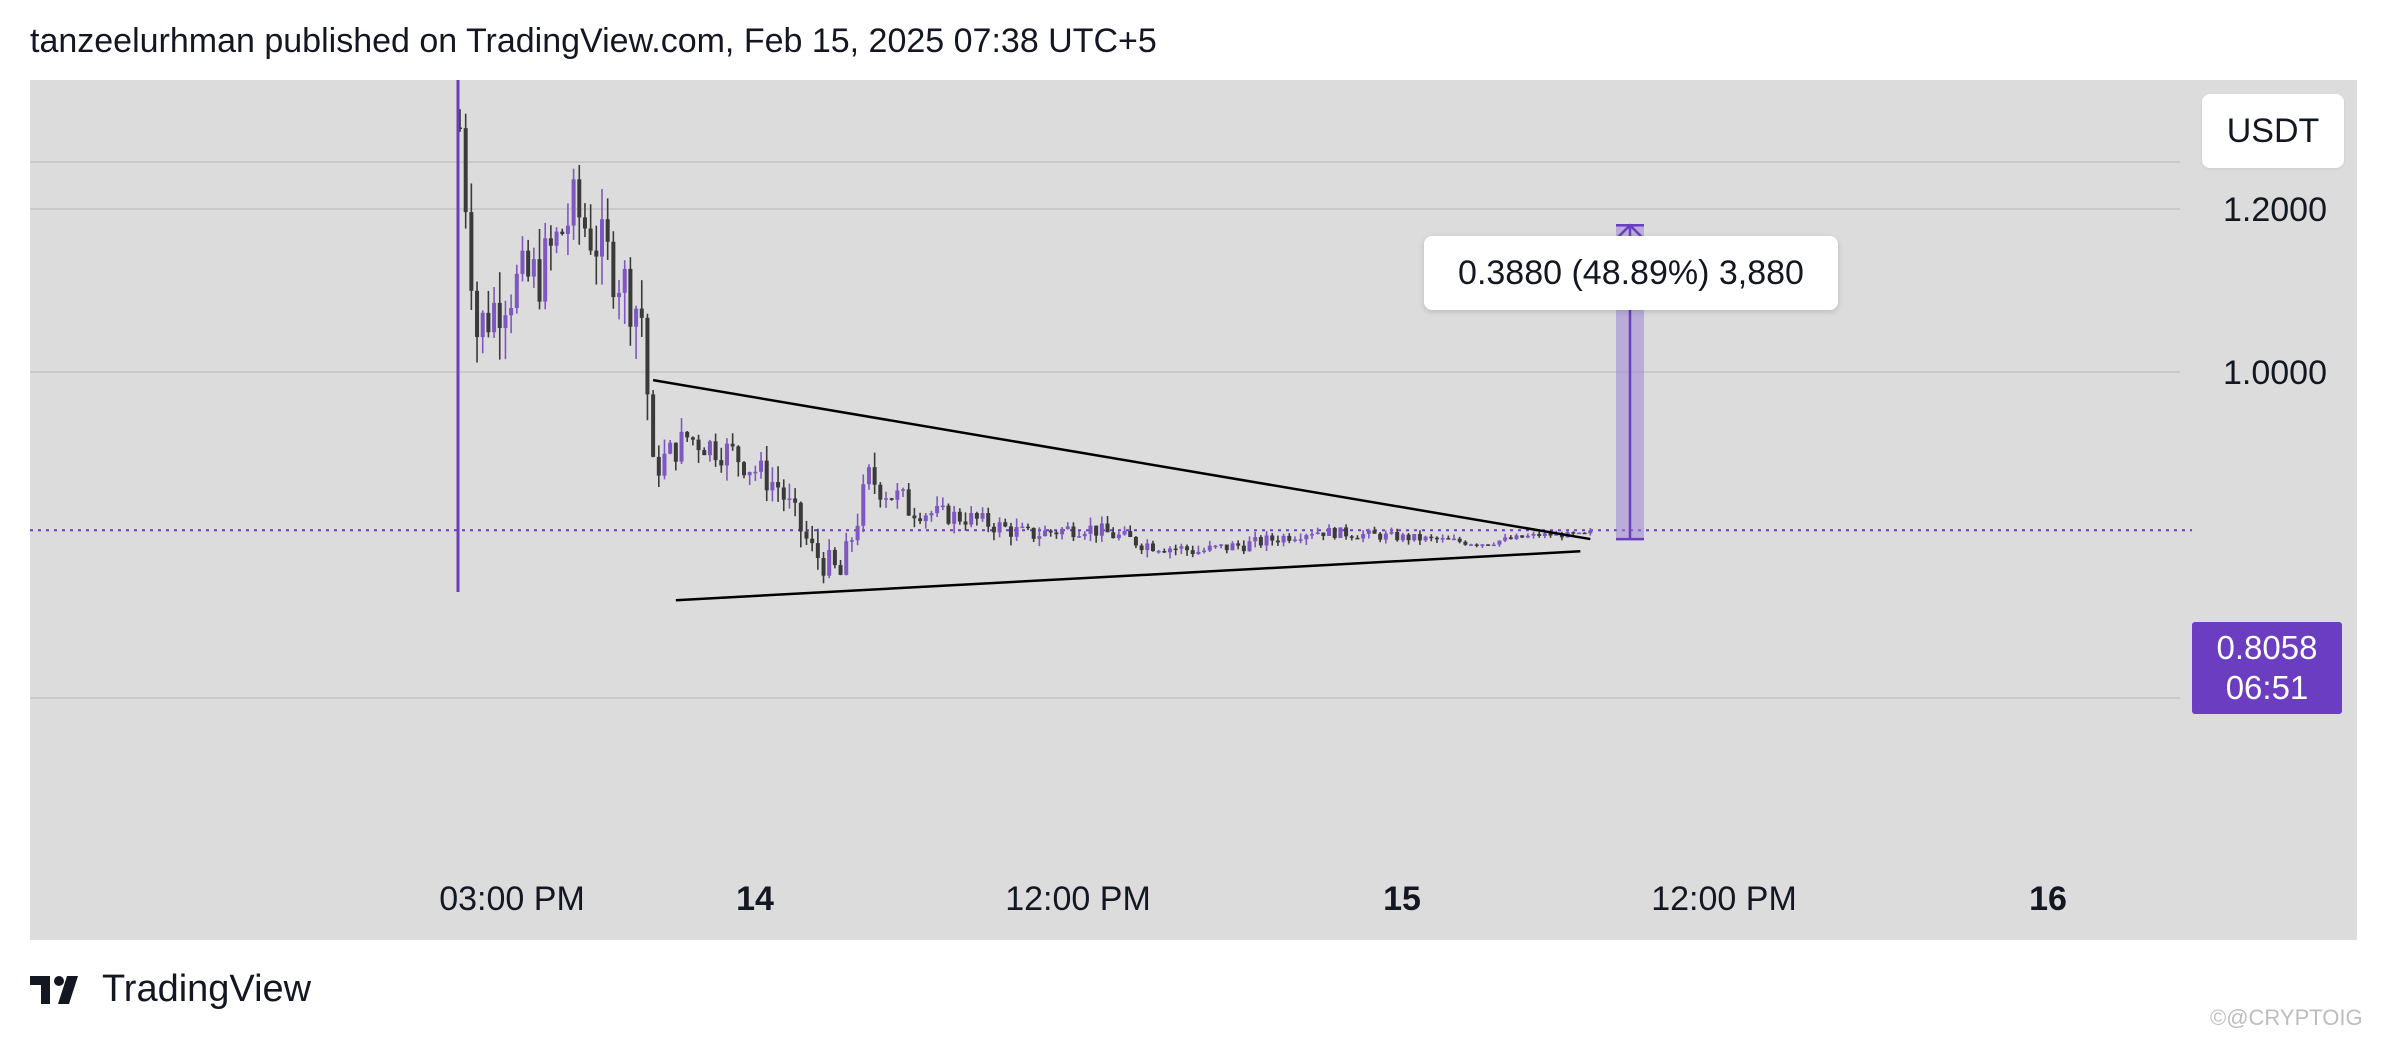 This screenshot has height=1044, width=2388. Describe the element at coordinates (2275, 210) in the screenshot. I see `y-tick-label: 1.2000` at that location.